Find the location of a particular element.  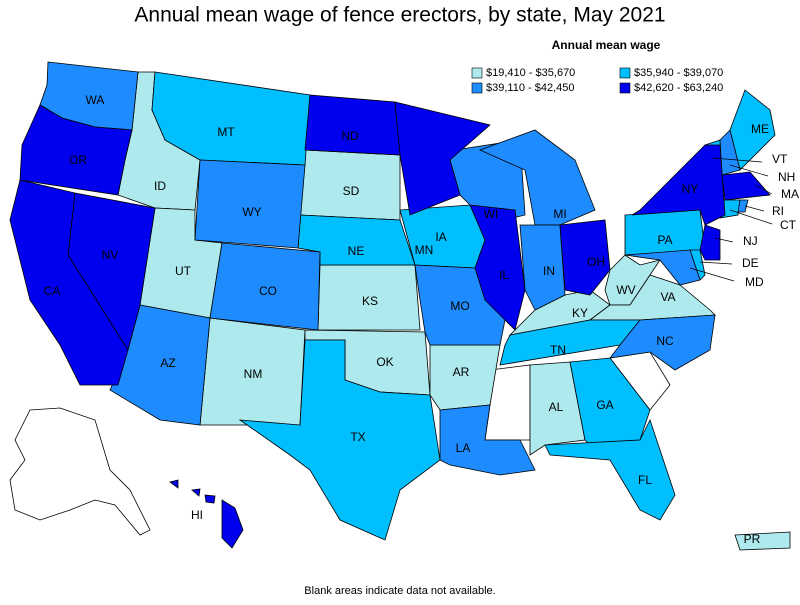

state-label: IL is located at coordinates (504, 275).